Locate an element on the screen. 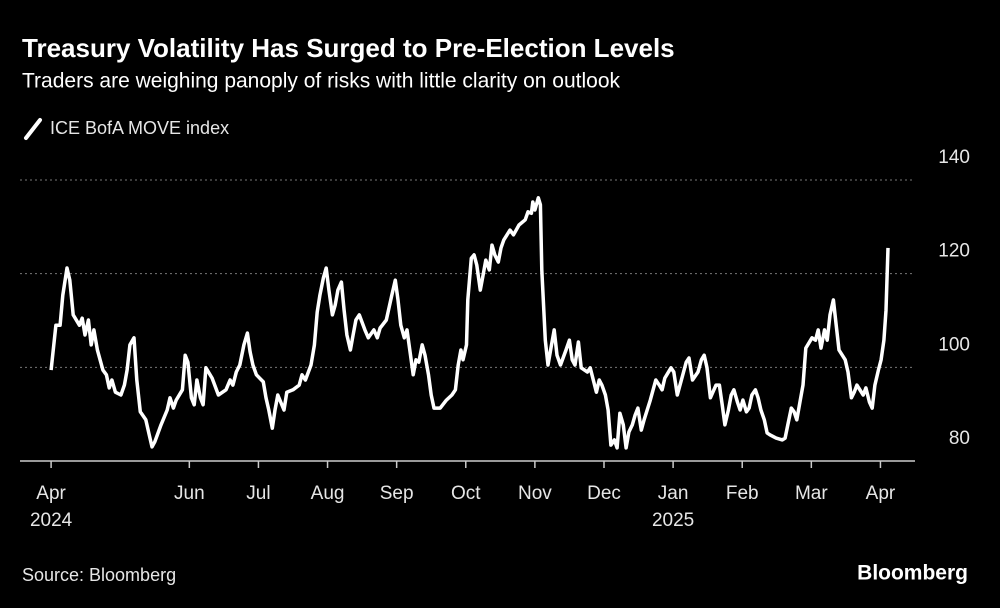  x-tick-label: Feb is located at coordinates (742, 493).